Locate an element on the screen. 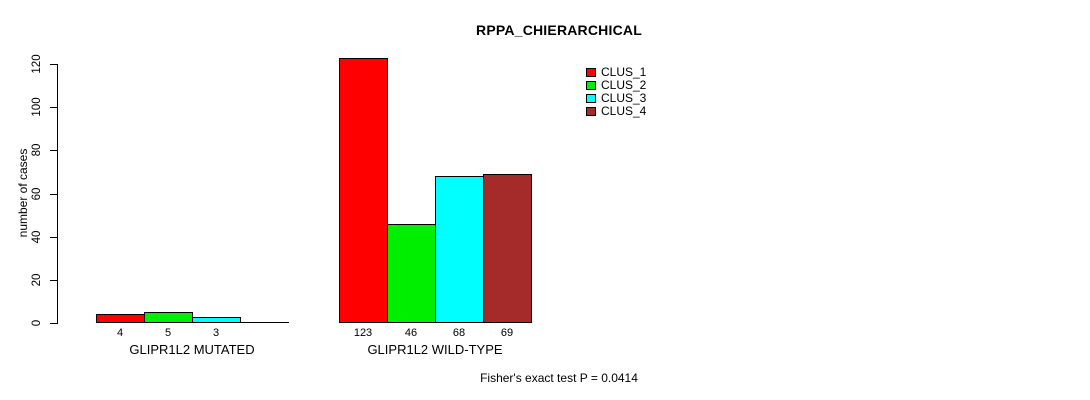 Image resolution: width=1090 pixels, height=400 pixels. legend-row-clus_2: CLUS_2 is located at coordinates (616, 85).